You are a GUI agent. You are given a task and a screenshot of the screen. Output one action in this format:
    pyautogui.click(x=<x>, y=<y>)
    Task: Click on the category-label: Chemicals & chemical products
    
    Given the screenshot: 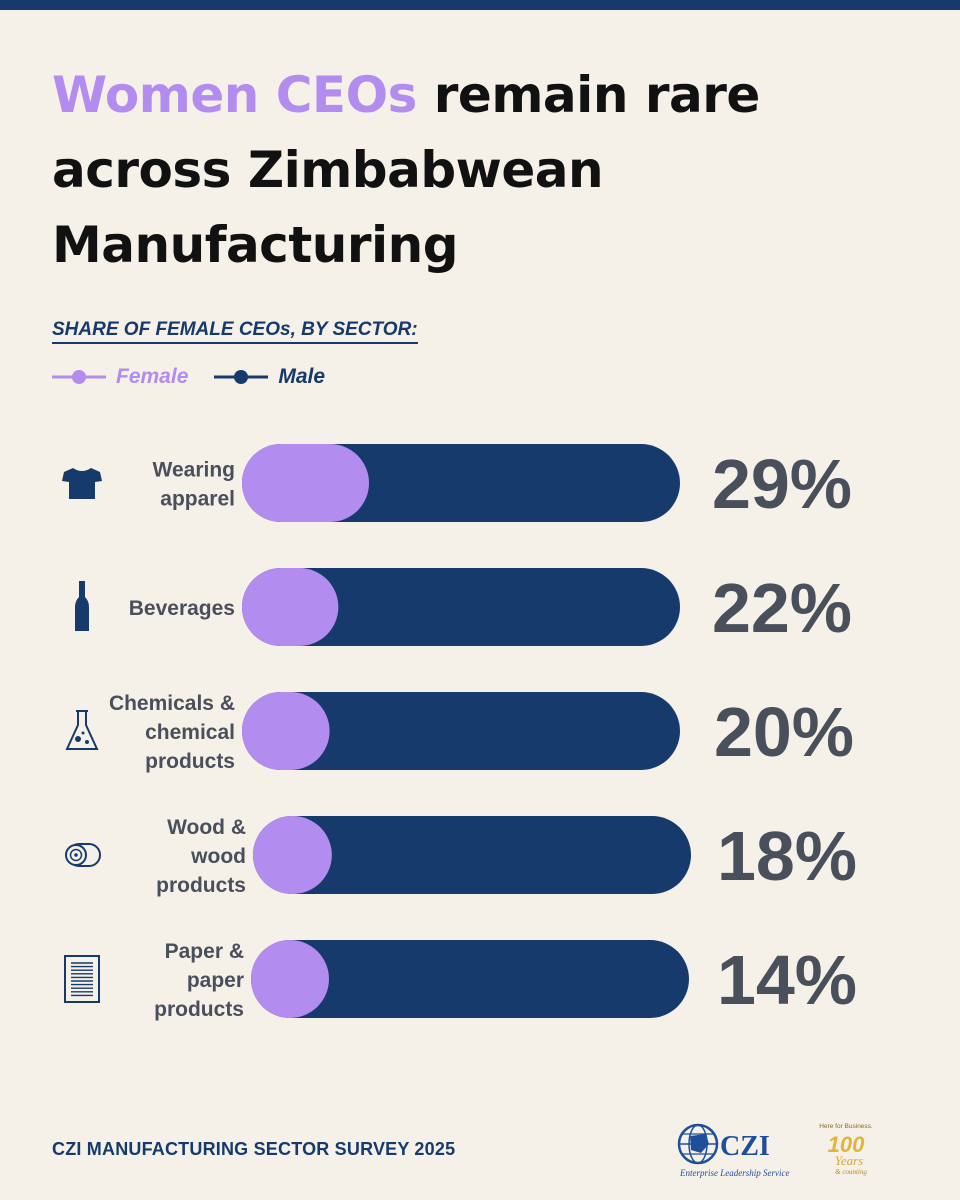 What is the action you would take?
    pyautogui.click(x=172, y=732)
    